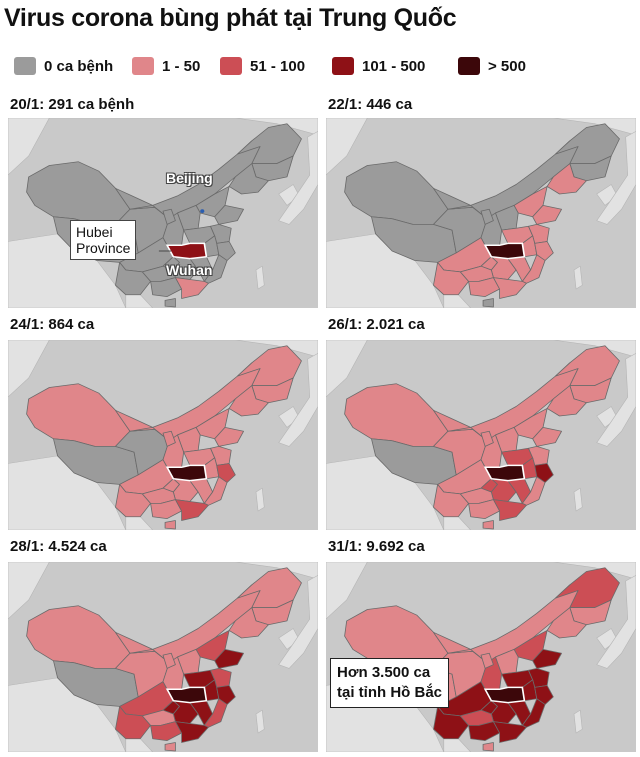 The width and height of the screenshot is (640, 757). I want to click on page-title: Virus corona bùng phát tại Trung Quốc, so click(230, 18).